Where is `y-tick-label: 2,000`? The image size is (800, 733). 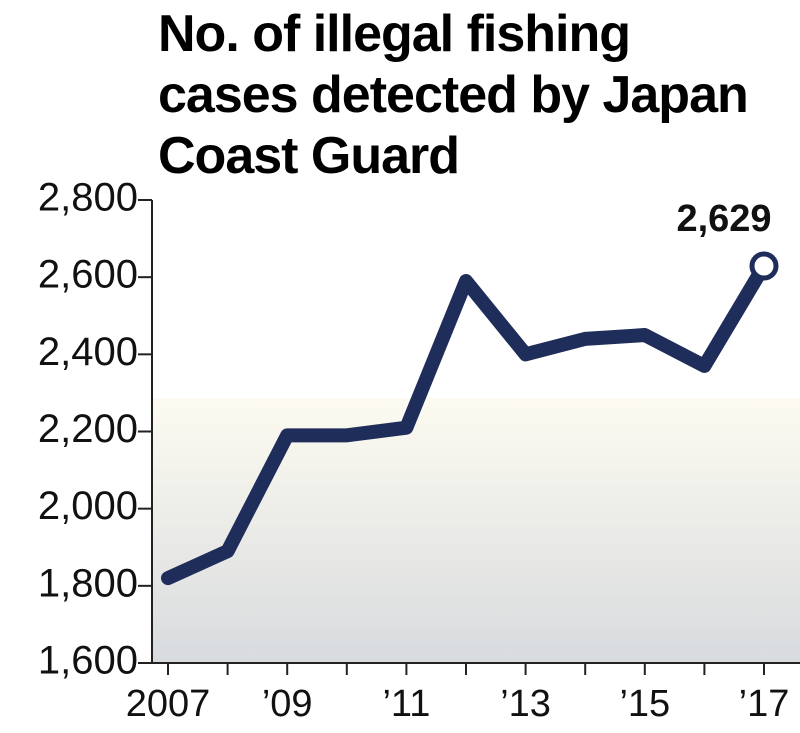
y-tick-label: 2,000 is located at coordinates (88, 506).